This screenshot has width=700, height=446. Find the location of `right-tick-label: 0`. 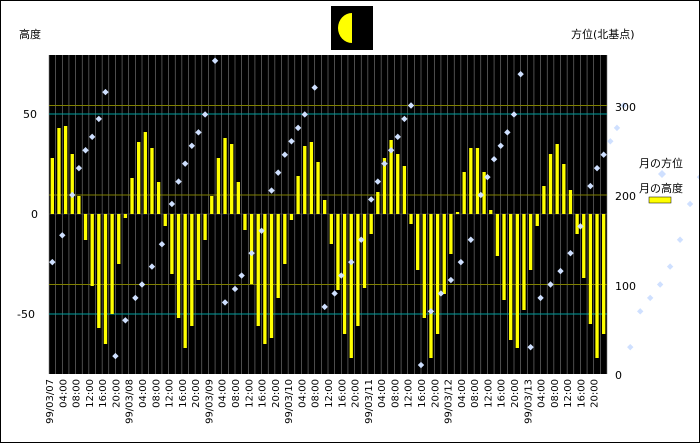

right-tick-label: 0 is located at coordinates (618, 375).